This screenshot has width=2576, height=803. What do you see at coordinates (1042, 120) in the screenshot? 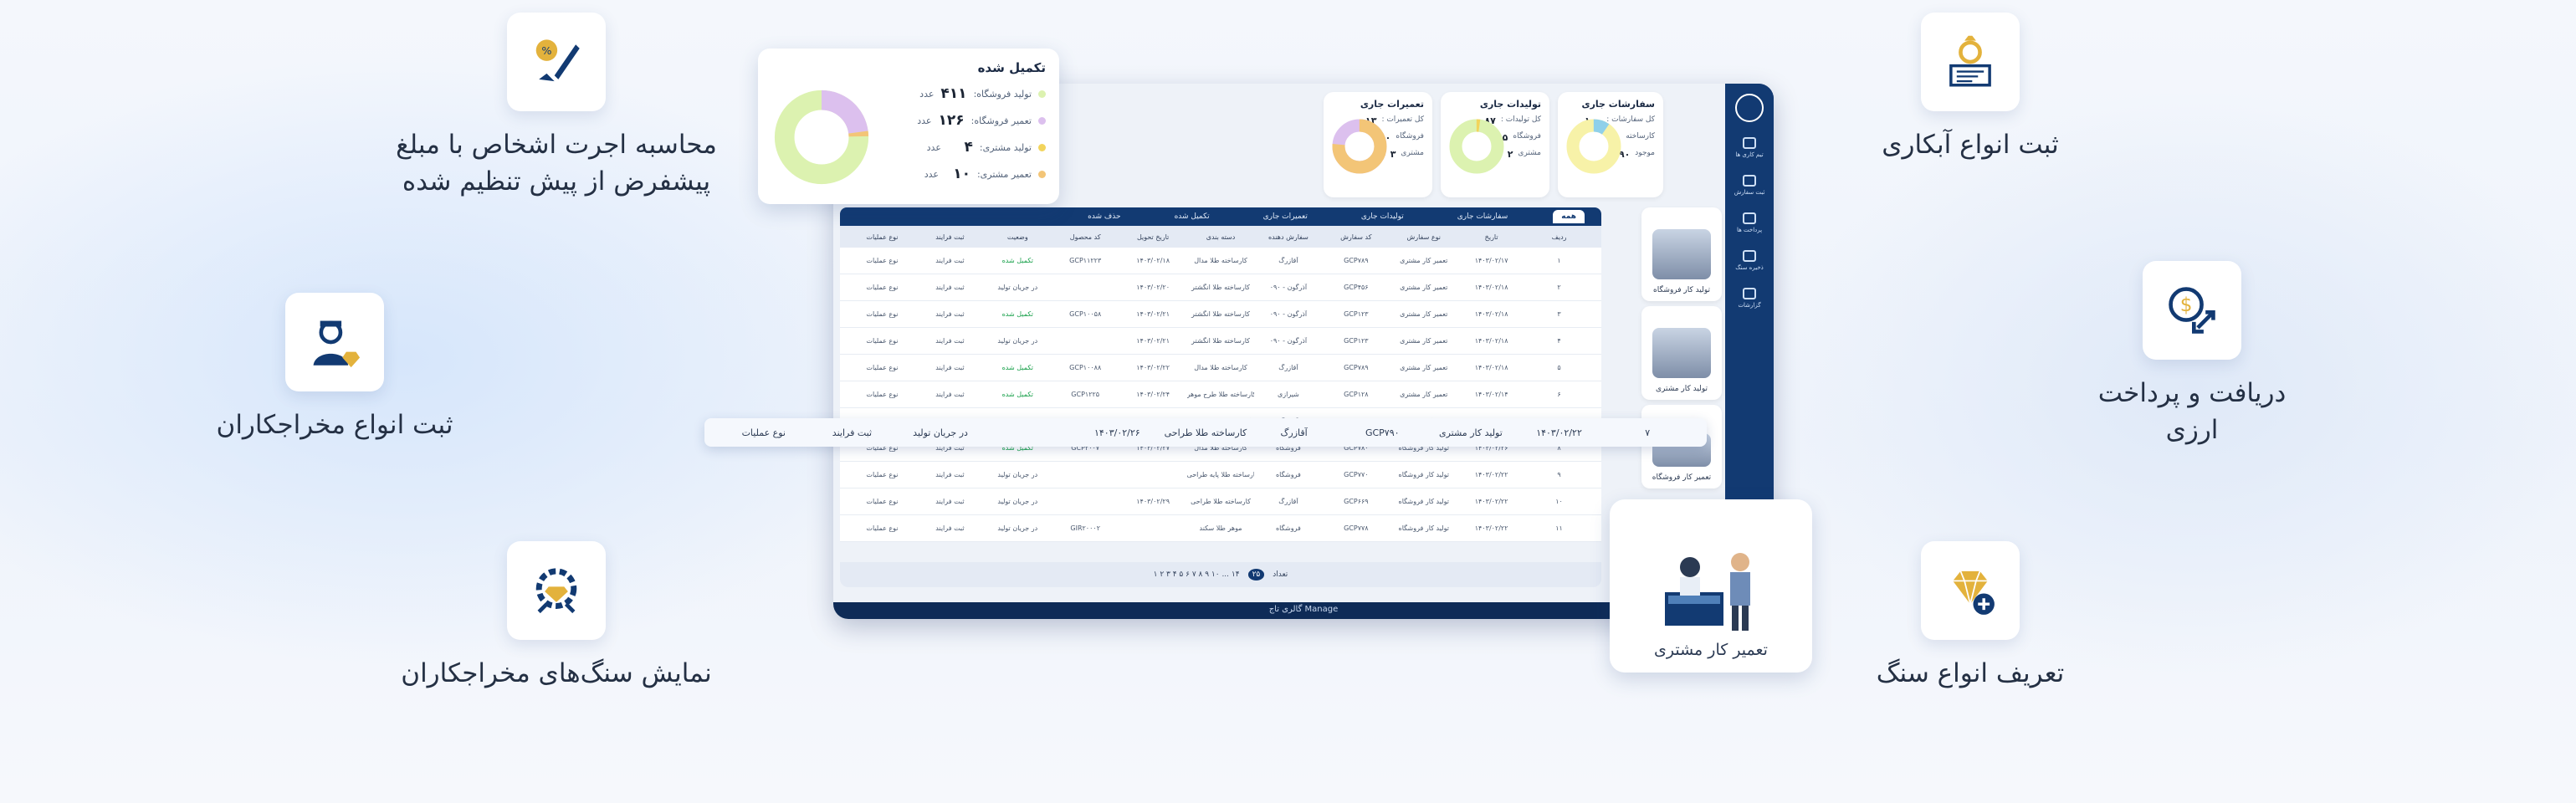
I see `legend-dot` at bounding box center [1042, 120].